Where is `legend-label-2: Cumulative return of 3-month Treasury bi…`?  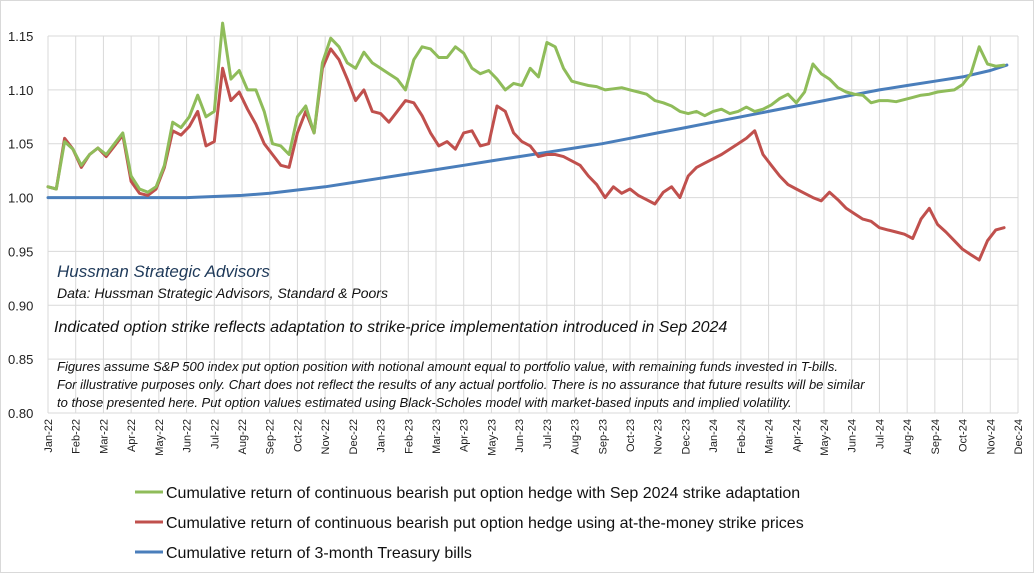 legend-label-2: Cumulative return of 3-month Treasury bi… is located at coordinates (319, 553).